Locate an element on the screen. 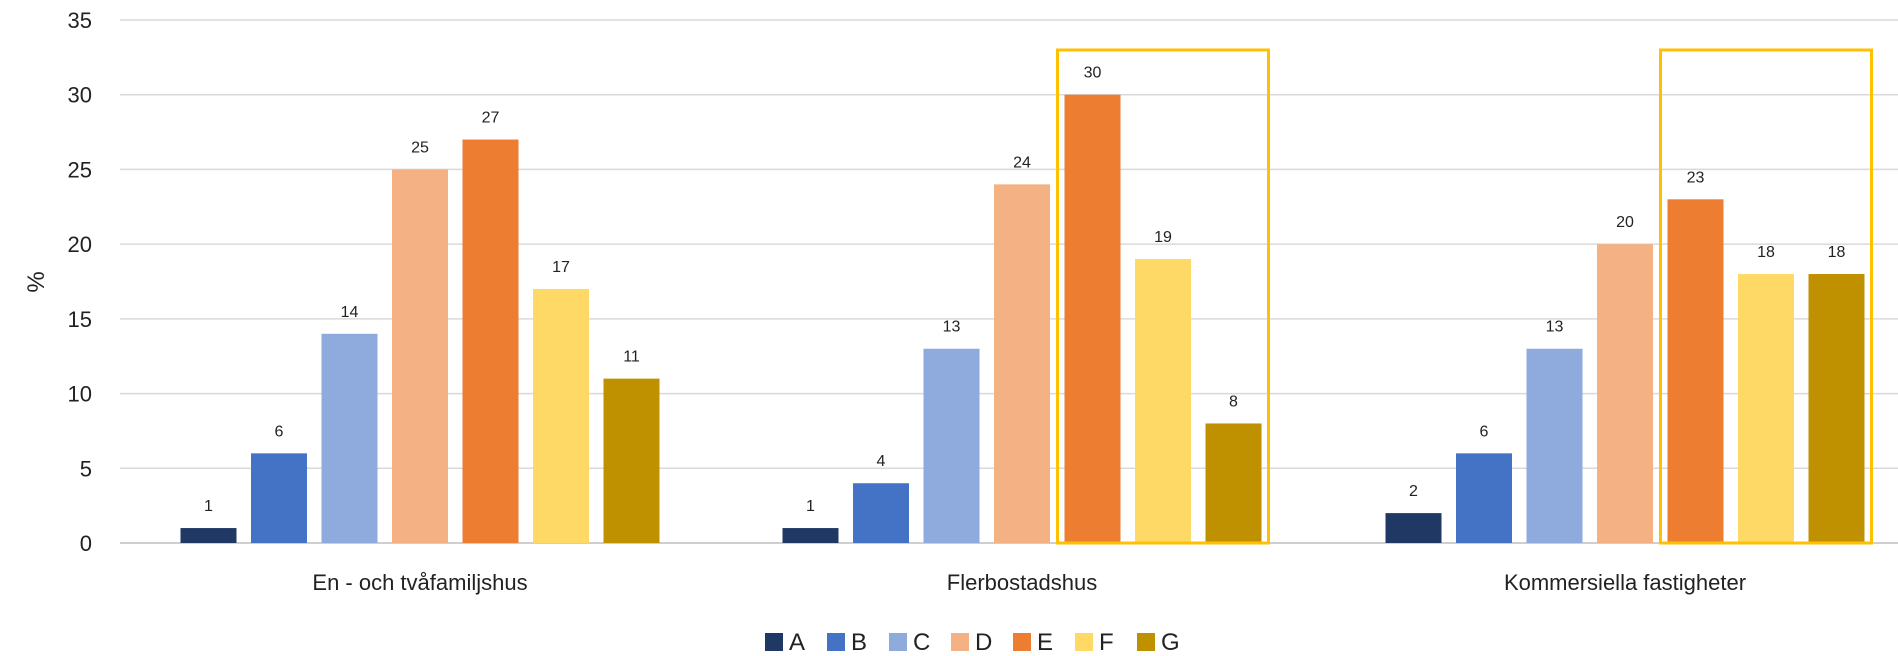 This screenshot has width=1898, height=656. y-axis-label: % is located at coordinates (36, 281).